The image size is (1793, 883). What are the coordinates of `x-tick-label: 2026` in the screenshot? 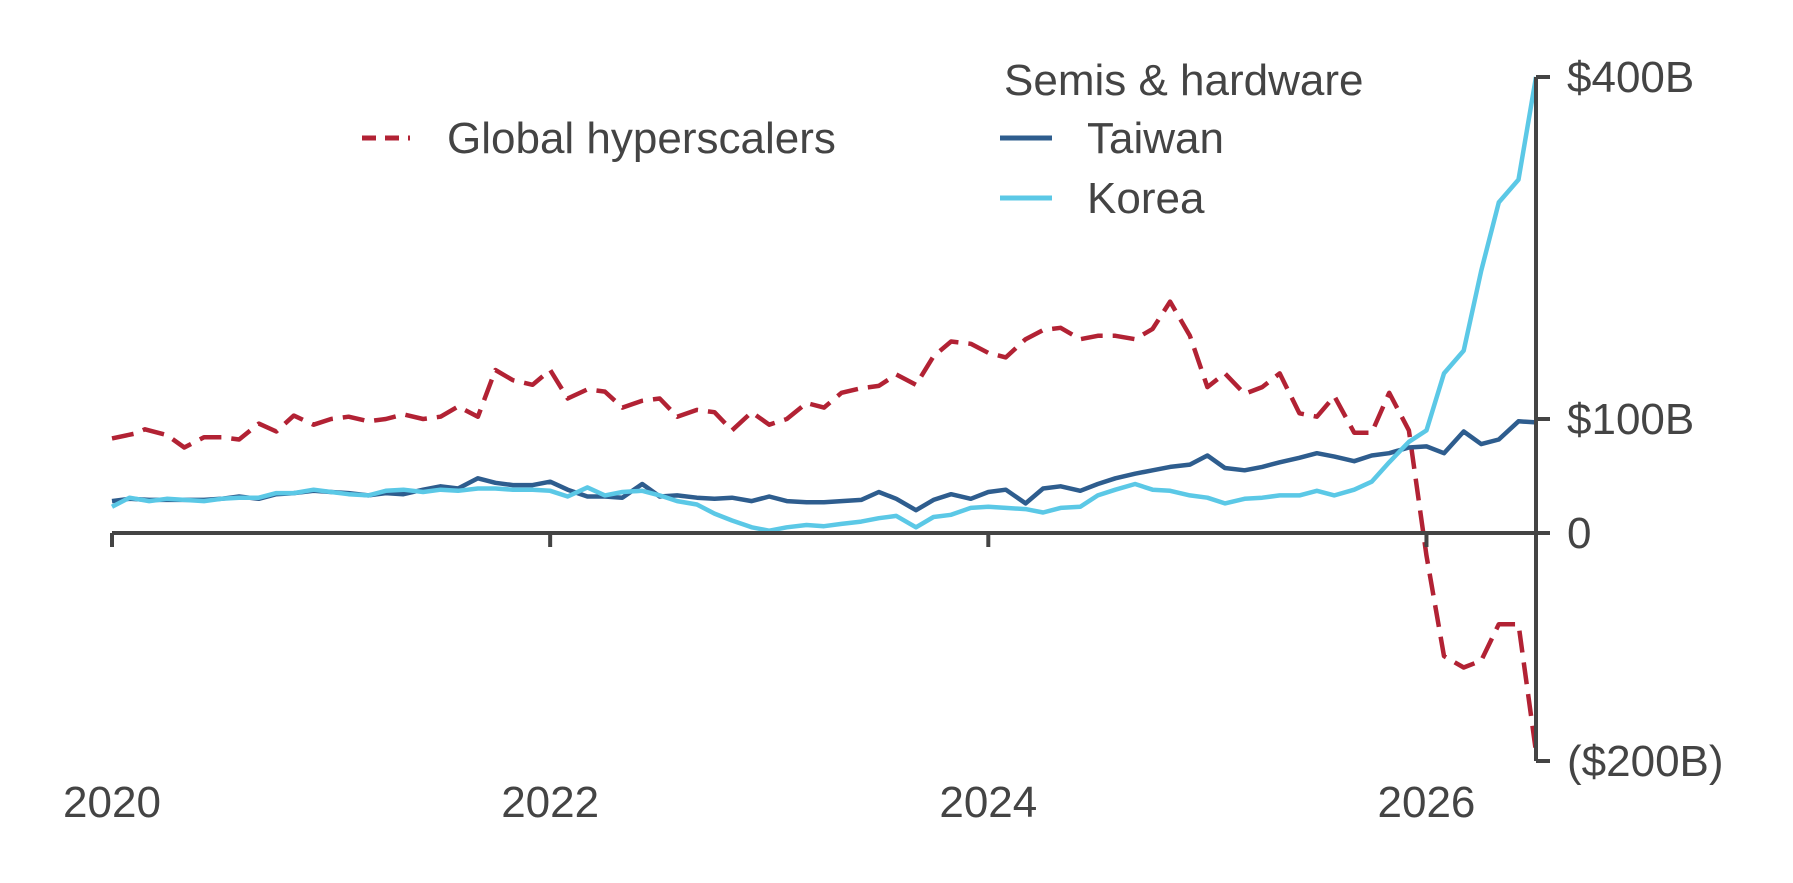 It's located at (1427, 802).